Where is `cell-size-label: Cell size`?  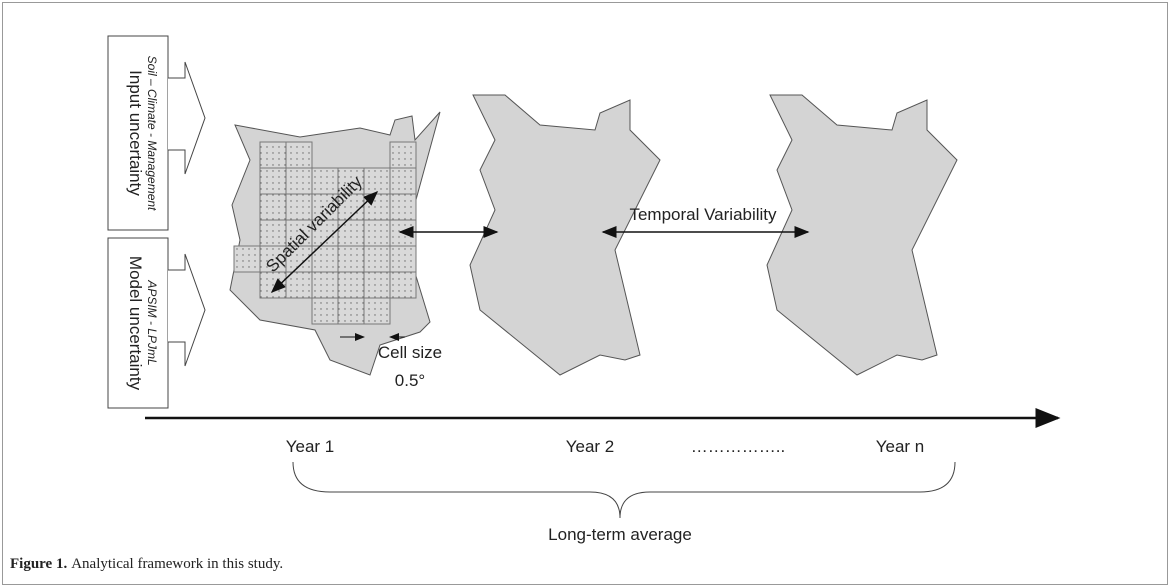
cell-size-label: Cell size is located at coordinates (410, 352).